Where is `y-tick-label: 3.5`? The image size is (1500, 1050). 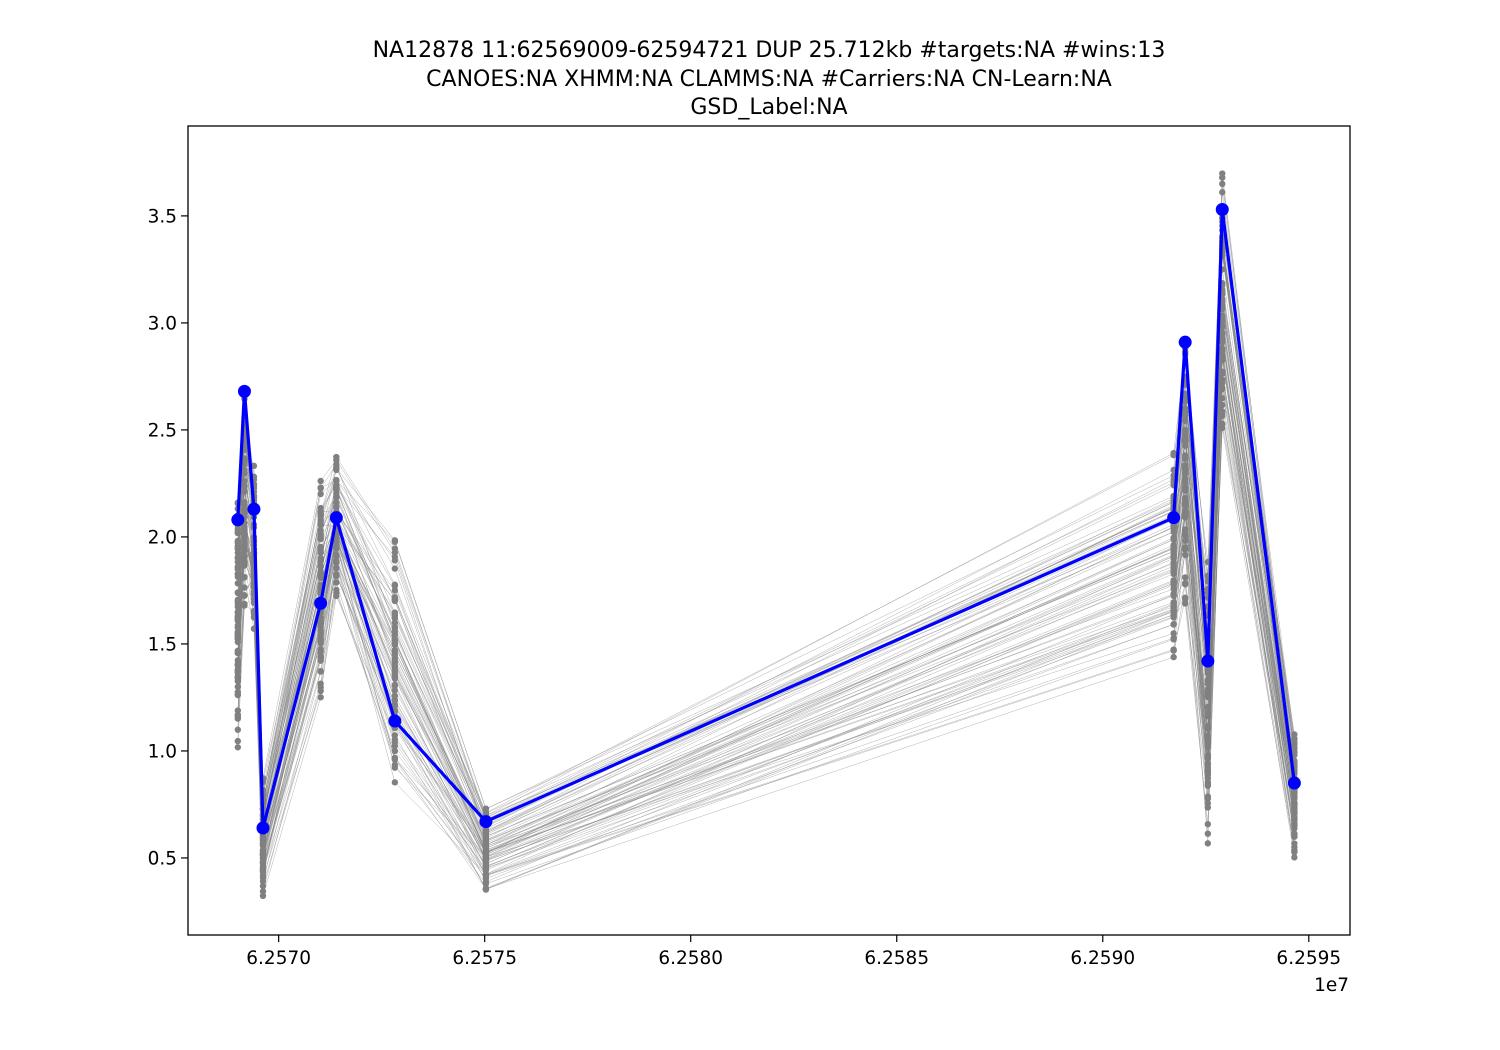 y-tick-label: 3.5 is located at coordinates (162, 216).